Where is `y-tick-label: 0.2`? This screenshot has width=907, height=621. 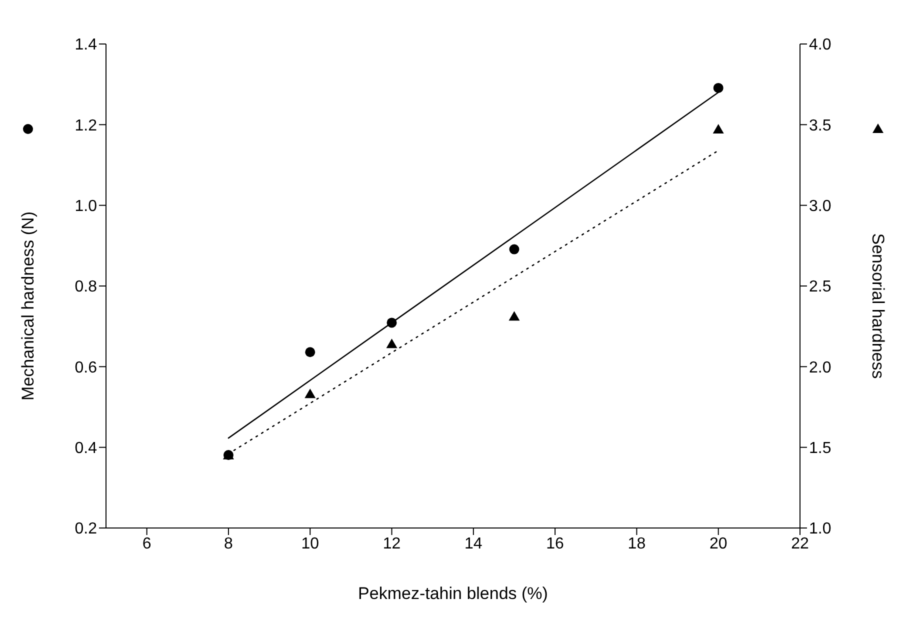 y-tick-label: 0.2 is located at coordinates (86, 529).